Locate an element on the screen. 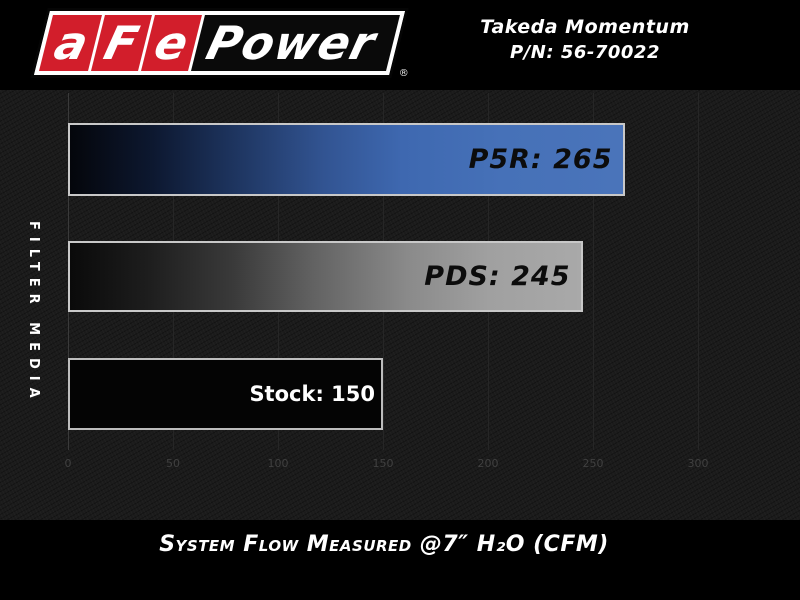 This screenshot has width=800, height=600. part-number: P/N: 56-70022 is located at coordinates (585, 52).